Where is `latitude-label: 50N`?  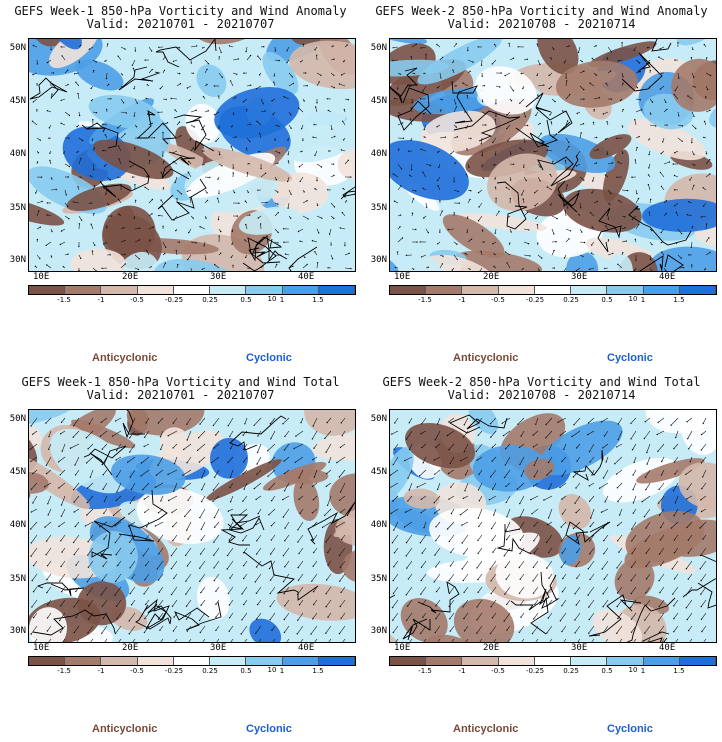 latitude-label: 50N is located at coordinates (17, 48).